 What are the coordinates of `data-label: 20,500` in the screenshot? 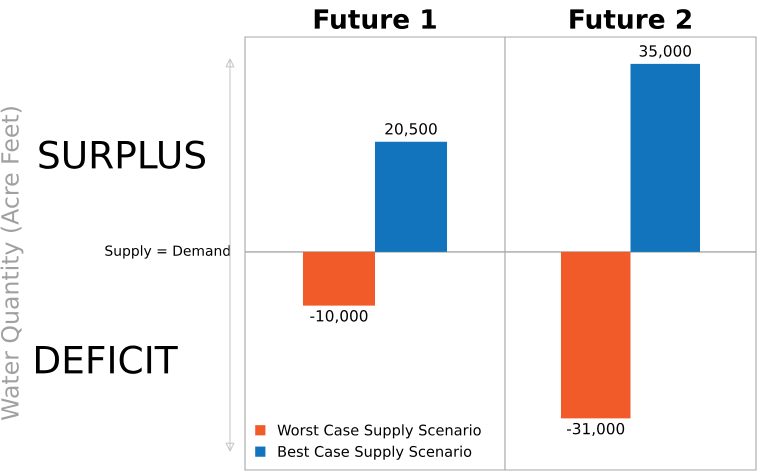 It's located at (411, 129).